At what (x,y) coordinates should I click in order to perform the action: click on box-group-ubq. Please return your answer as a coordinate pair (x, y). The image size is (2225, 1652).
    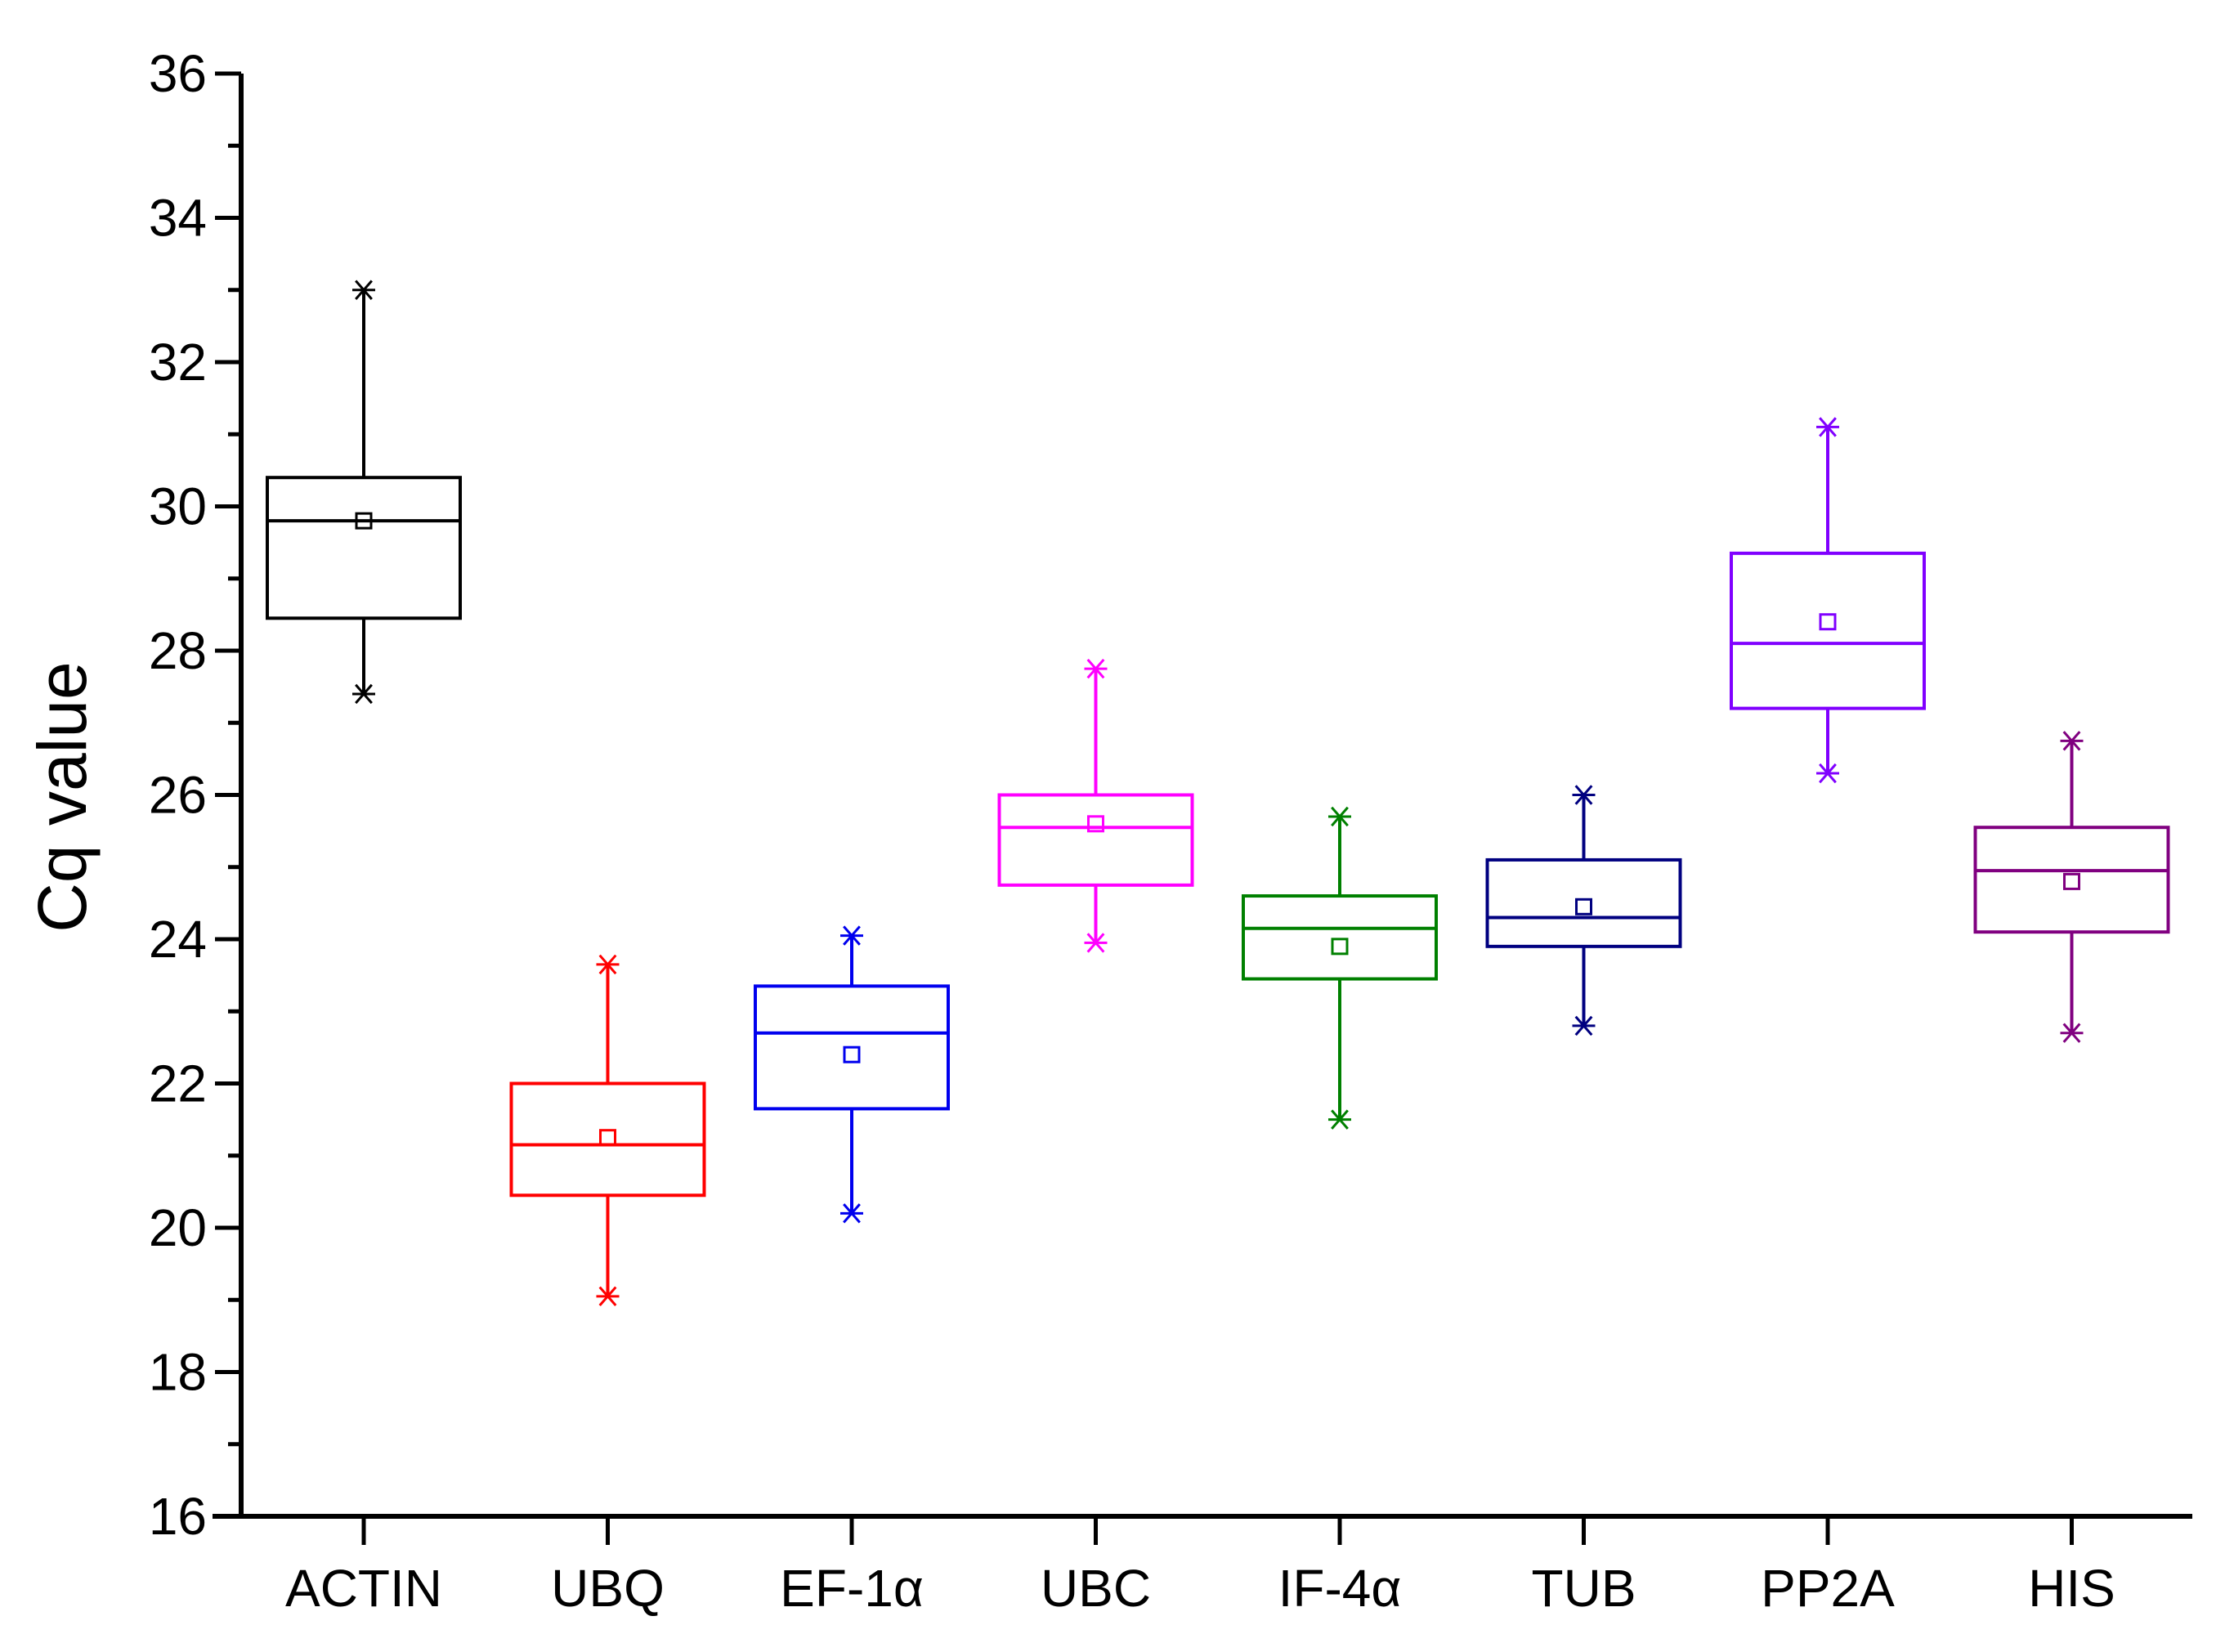
    Looking at the image, I should click on (607, 1130).